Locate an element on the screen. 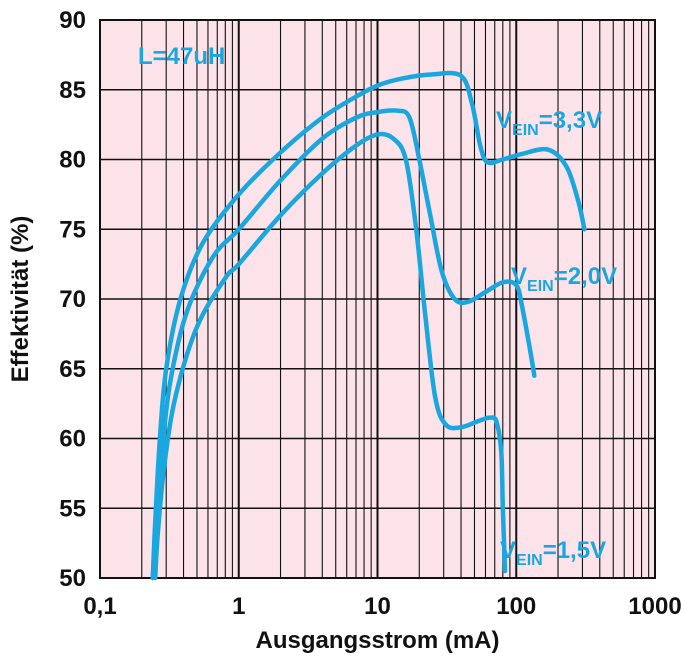 This screenshot has width=684, height=663. y-axis-title: Effektivität (%) is located at coordinates (20, 299).